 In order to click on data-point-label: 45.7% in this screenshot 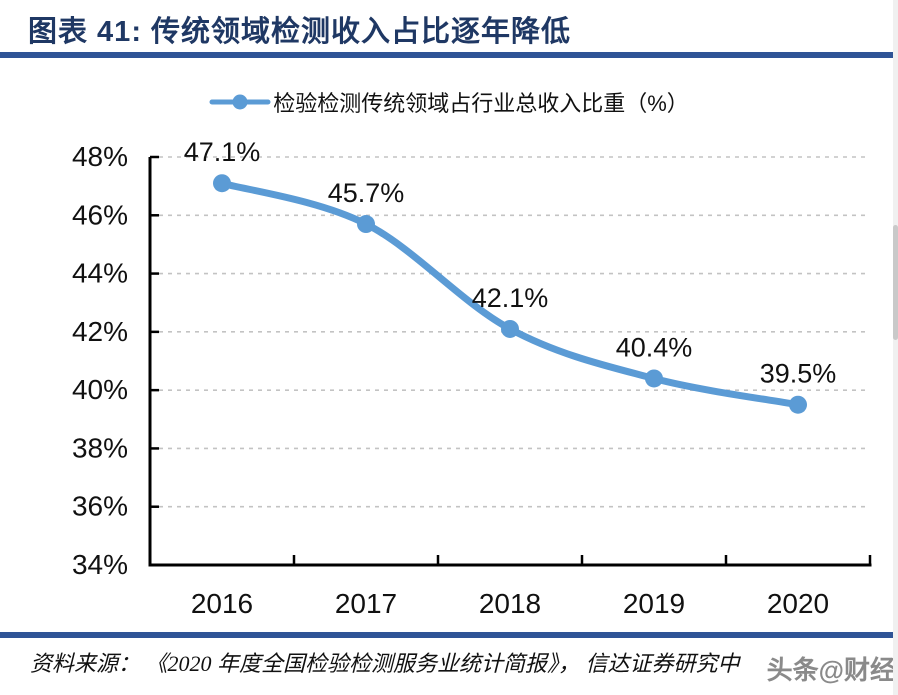, I will do `click(366, 193)`.